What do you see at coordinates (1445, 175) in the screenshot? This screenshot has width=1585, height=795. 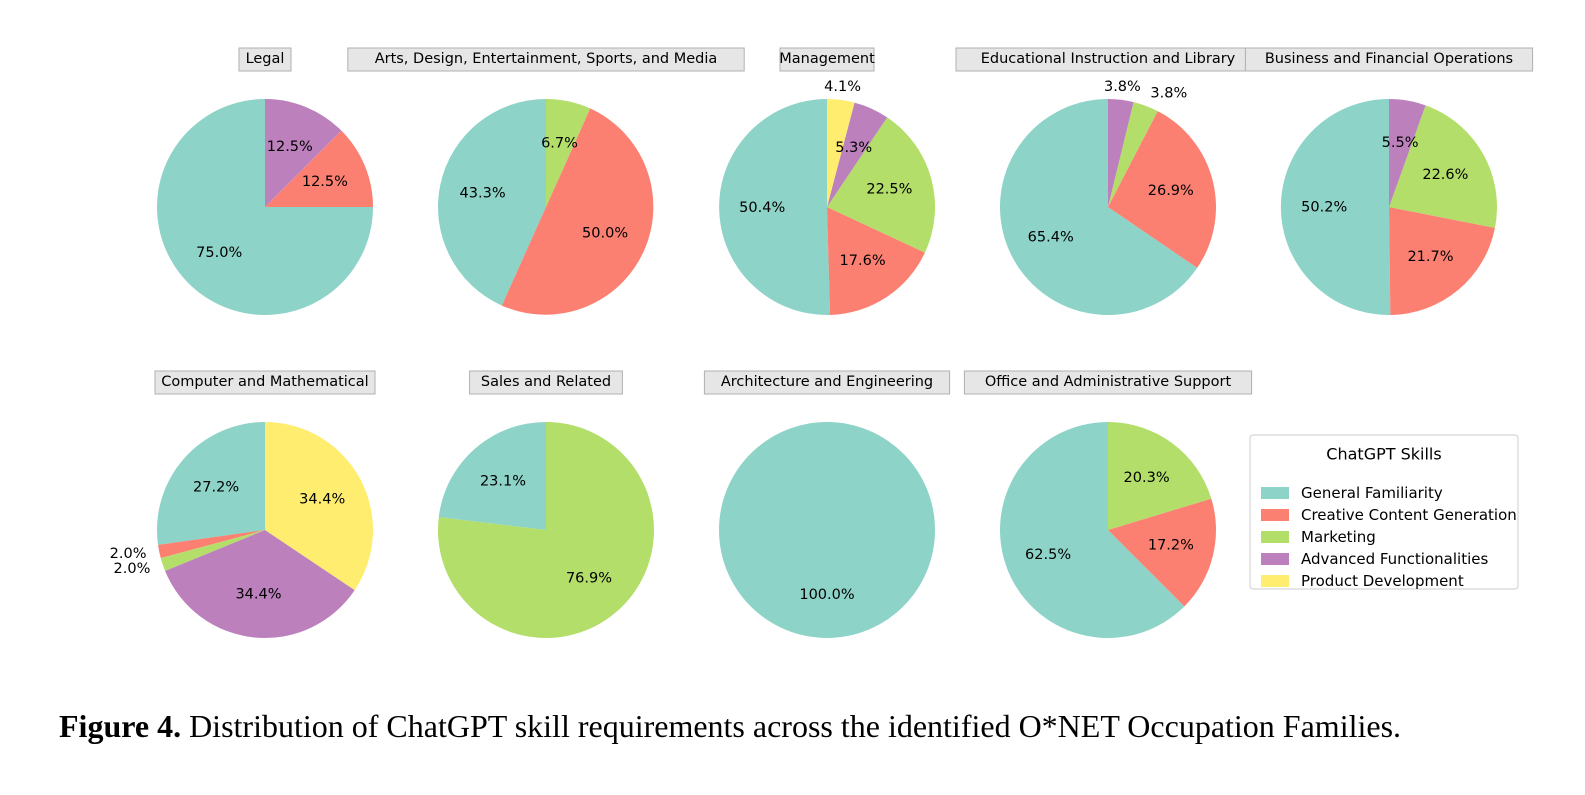 I see `pie-percent-label: 22.6%` at bounding box center [1445, 175].